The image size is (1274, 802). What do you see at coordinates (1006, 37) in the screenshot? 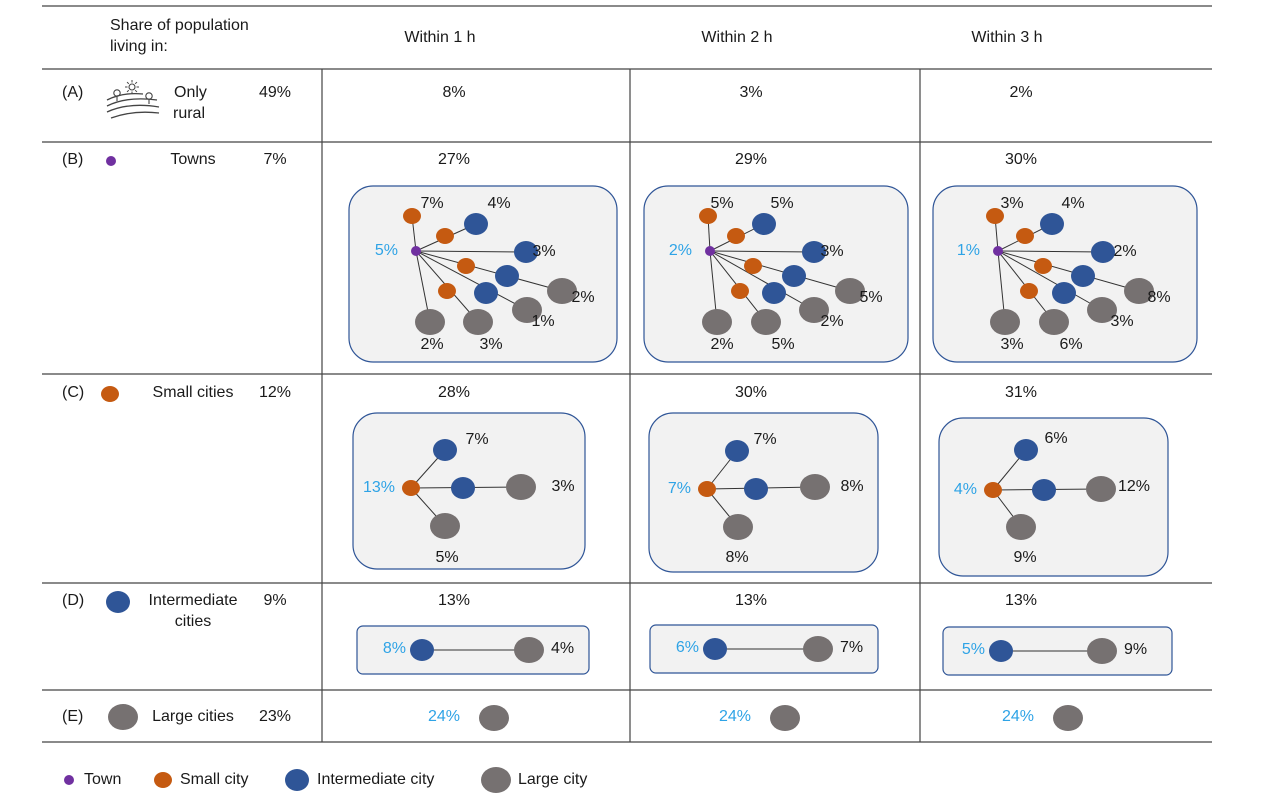
I see `column-header-3: Within 3 h` at bounding box center [1006, 37].